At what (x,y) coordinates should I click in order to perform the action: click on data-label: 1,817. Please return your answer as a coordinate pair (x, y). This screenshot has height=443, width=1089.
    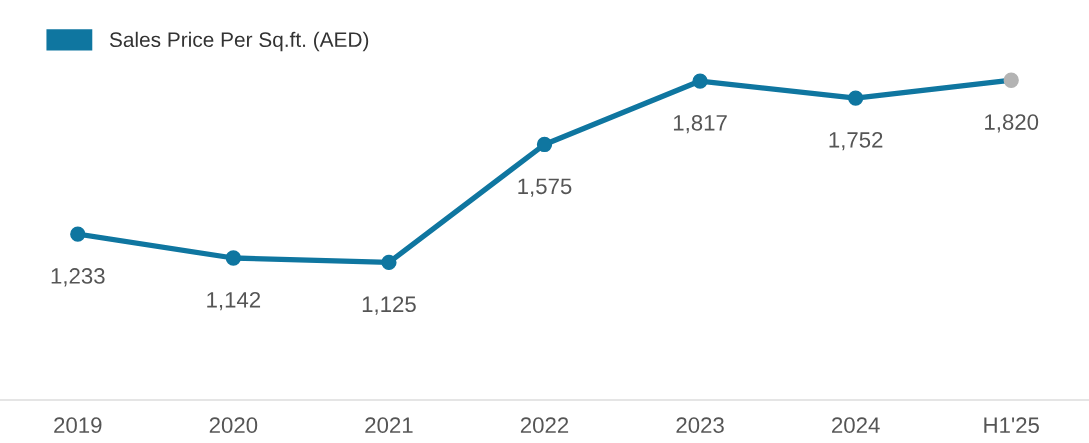
    Looking at the image, I should click on (700, 124).